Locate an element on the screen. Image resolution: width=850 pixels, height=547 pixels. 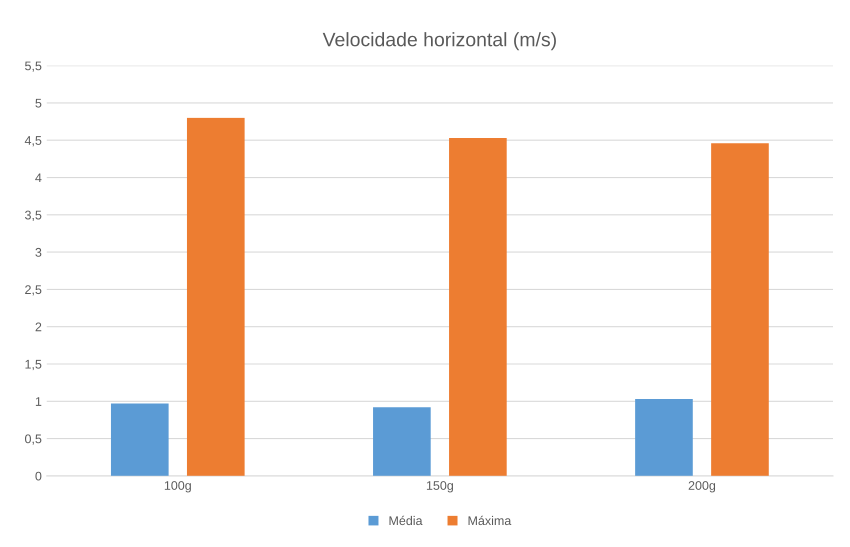
y-tick-label: 2 is located at coordinates (39, 327).